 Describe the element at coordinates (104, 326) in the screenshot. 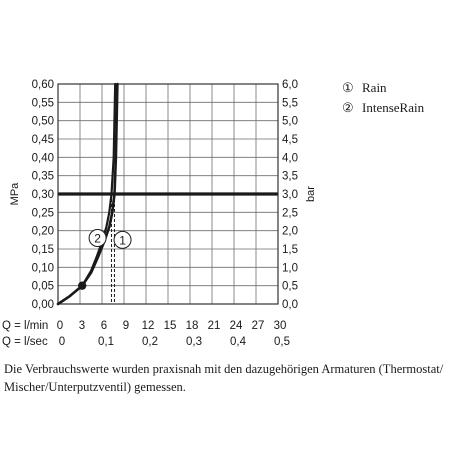

I see `x-tick-label-lmin: 6` at that location.